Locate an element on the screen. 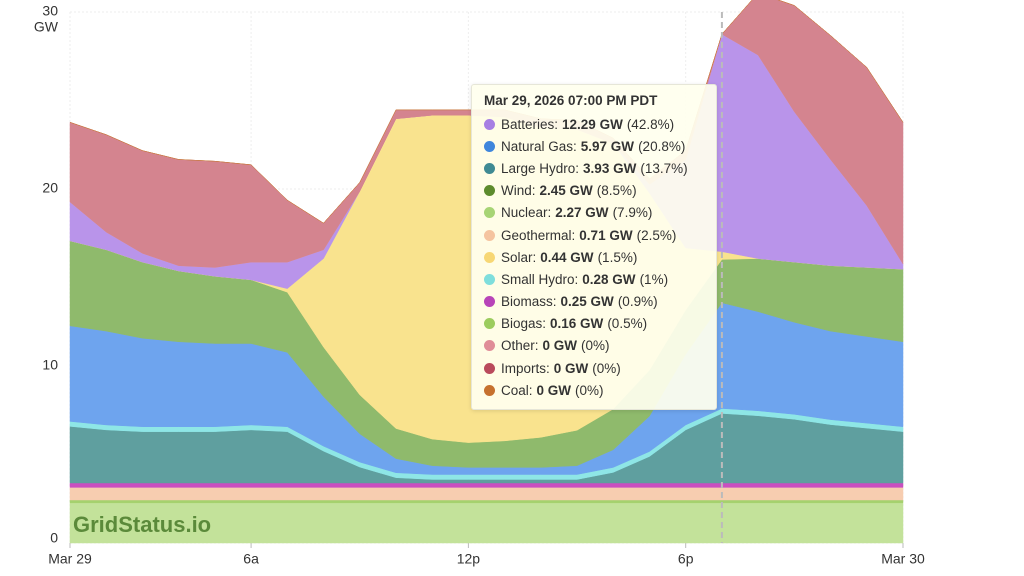  x-tick-label: 12p is located at coordinates (469, 559).